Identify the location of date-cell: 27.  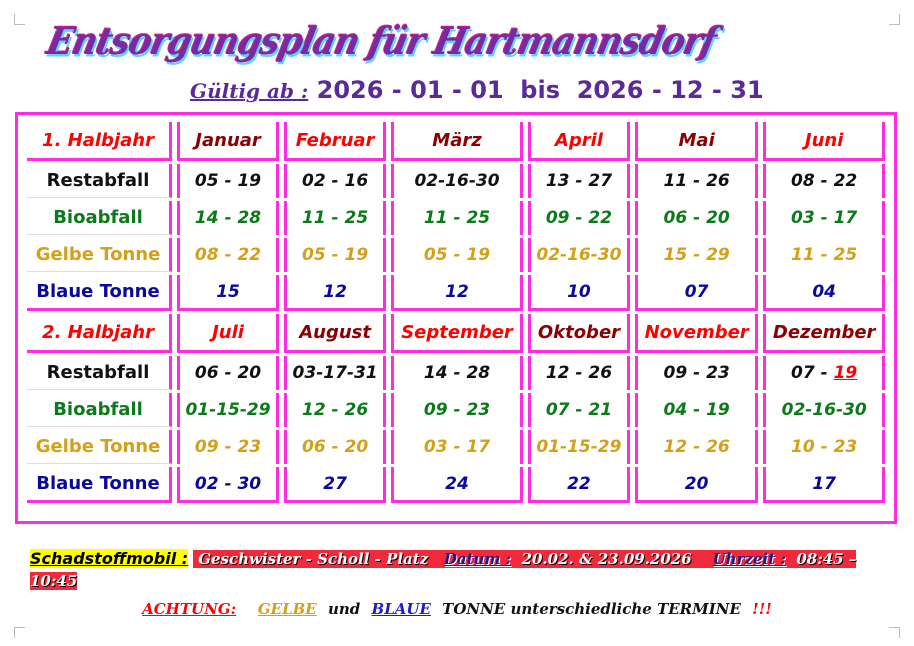
(335, 485).